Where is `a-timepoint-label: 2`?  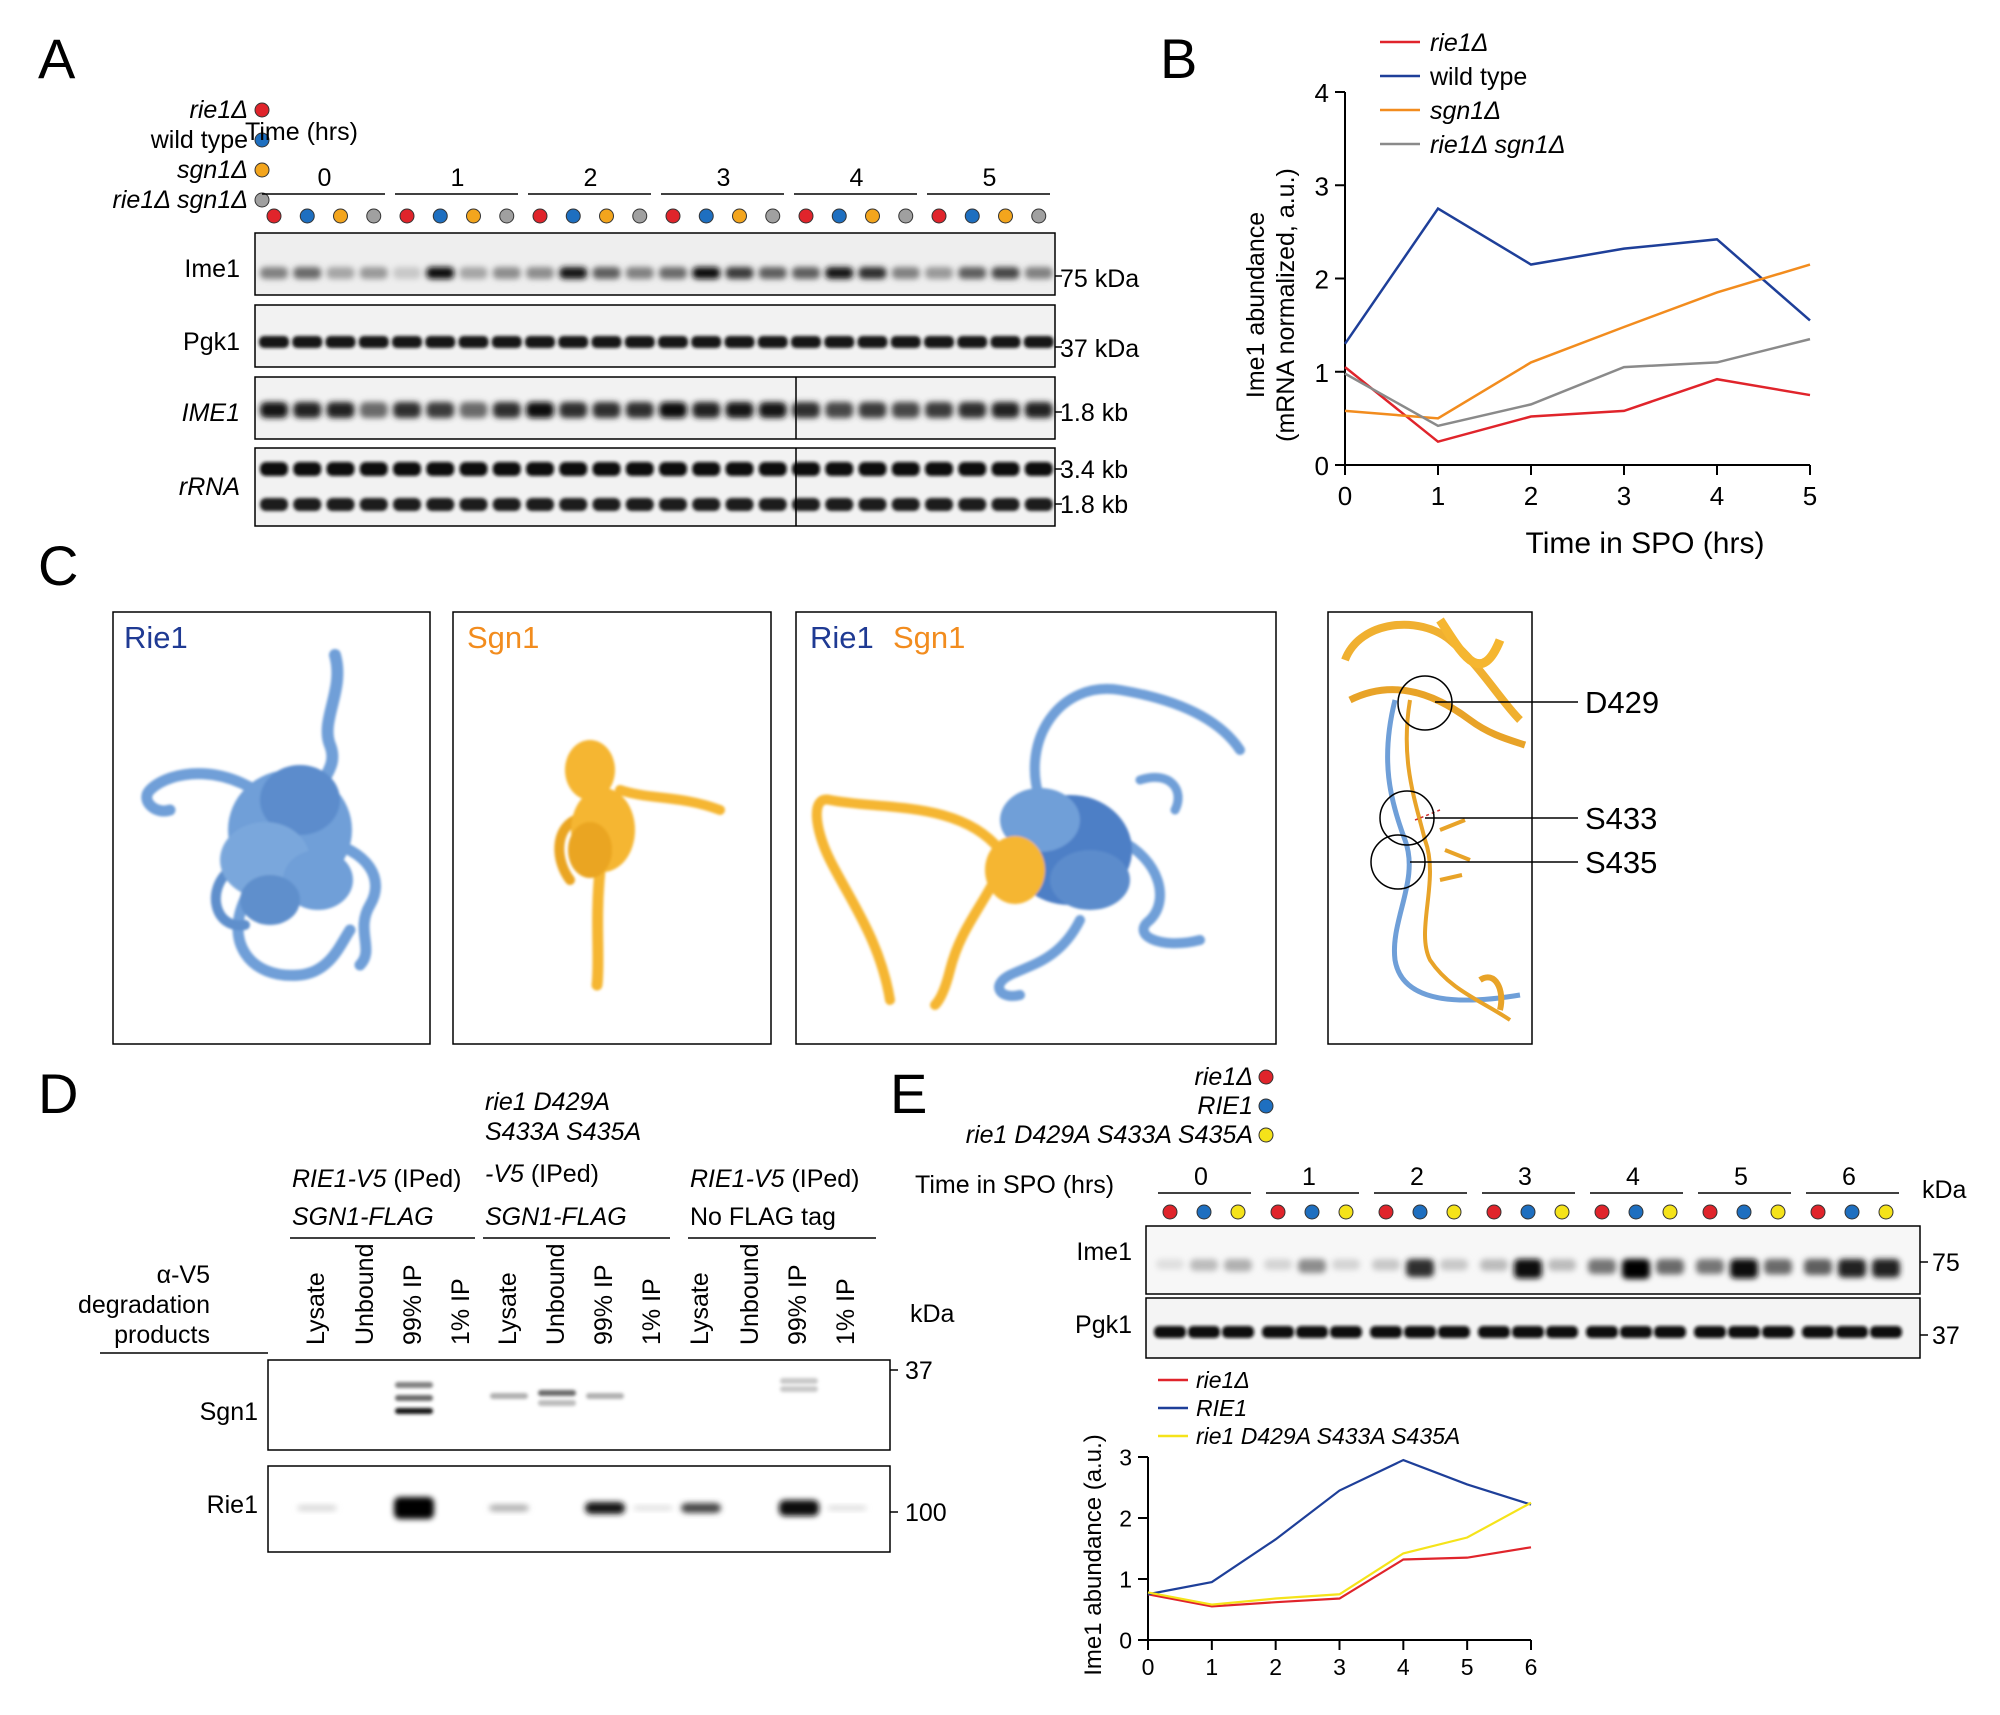
a-timepoint-label: 2 is located at coordinates (591, 178).